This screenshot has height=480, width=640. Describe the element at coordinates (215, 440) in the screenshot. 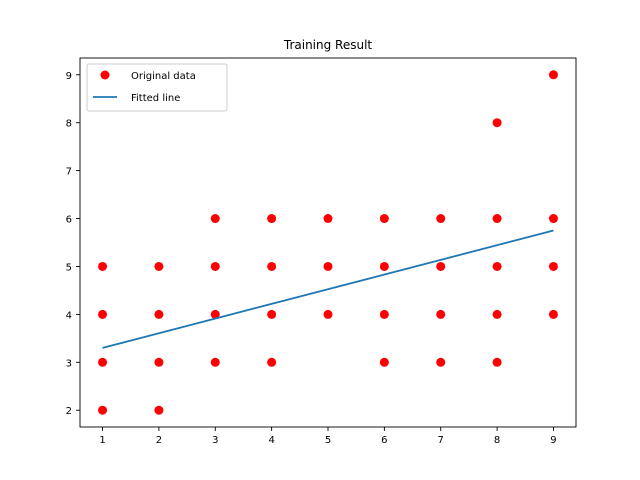

I see `x-tick-label-3: 3` at that location.